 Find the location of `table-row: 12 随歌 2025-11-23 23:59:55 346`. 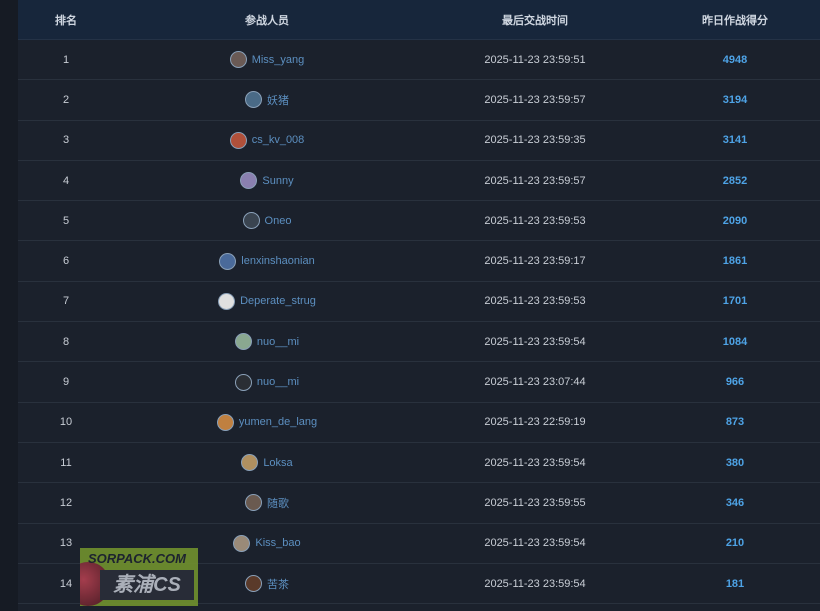

table-row: 12 随歌 2025-11-23 23:59:55 346 is located at coordinates (419, 503).